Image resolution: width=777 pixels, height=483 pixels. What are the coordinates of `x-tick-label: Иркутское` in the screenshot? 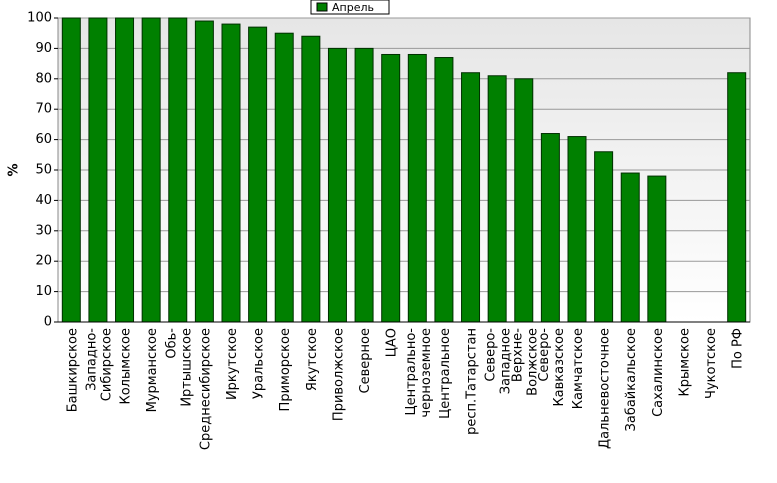 It's located at (232, 364).